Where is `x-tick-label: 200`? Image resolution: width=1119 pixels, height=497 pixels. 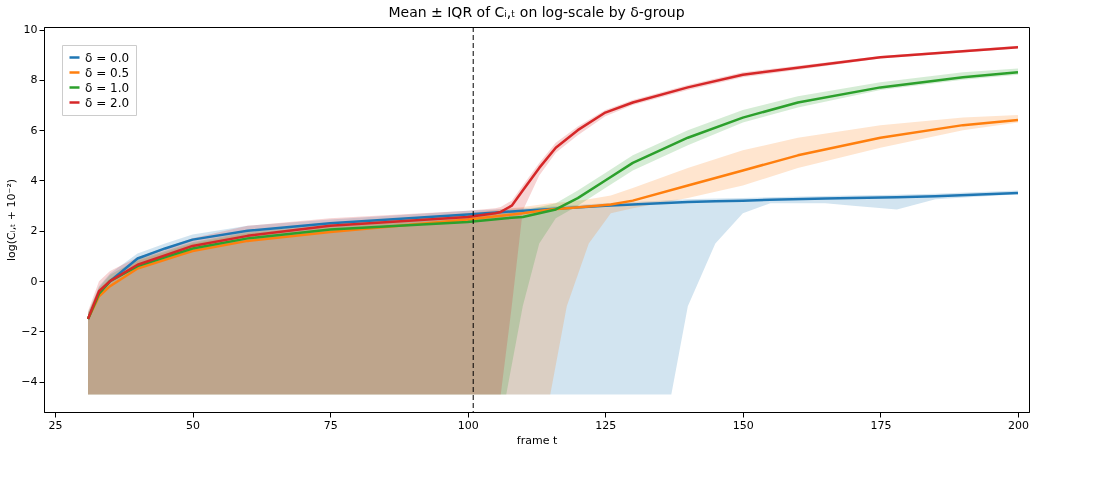
x-tick-label: 200 is located at coordinates (1018, 425).